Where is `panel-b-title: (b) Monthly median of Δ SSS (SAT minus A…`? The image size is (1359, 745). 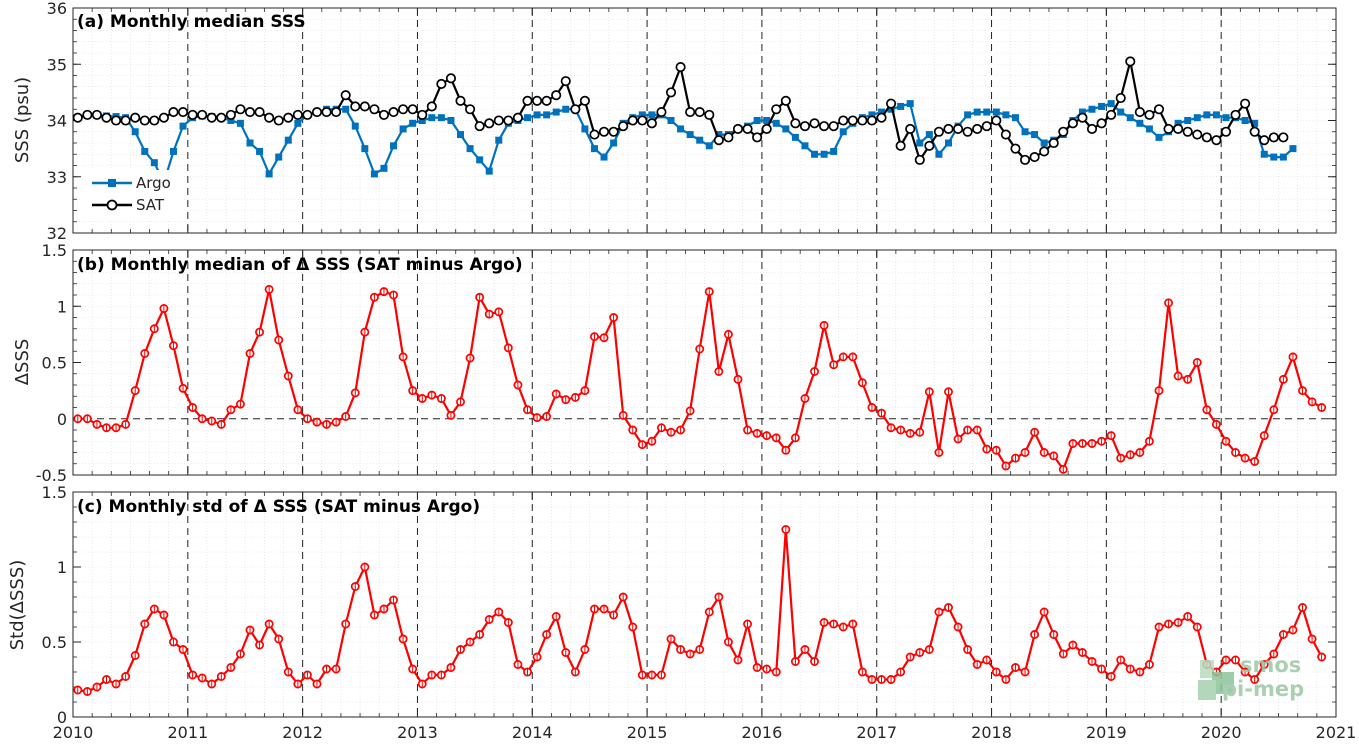 panel-b-title: (b) Monthly median of Δ SSS (SAT minus A… is located at coordinates (300, 265).